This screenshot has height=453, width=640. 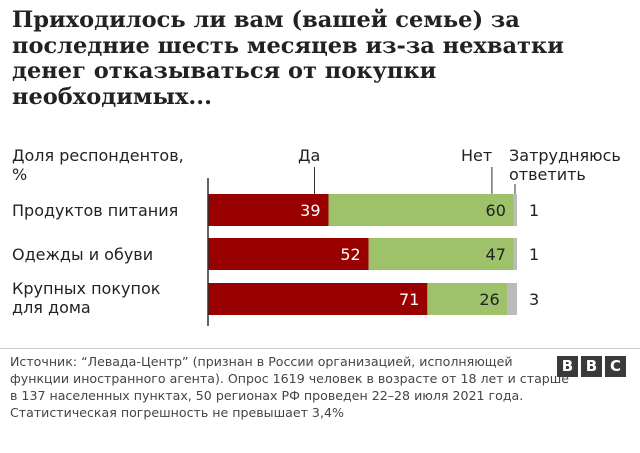 What do you see at coordinates (310, 210) in the screenshot?
I see `data-label-yes: 39` at bounding box center [310, 210].